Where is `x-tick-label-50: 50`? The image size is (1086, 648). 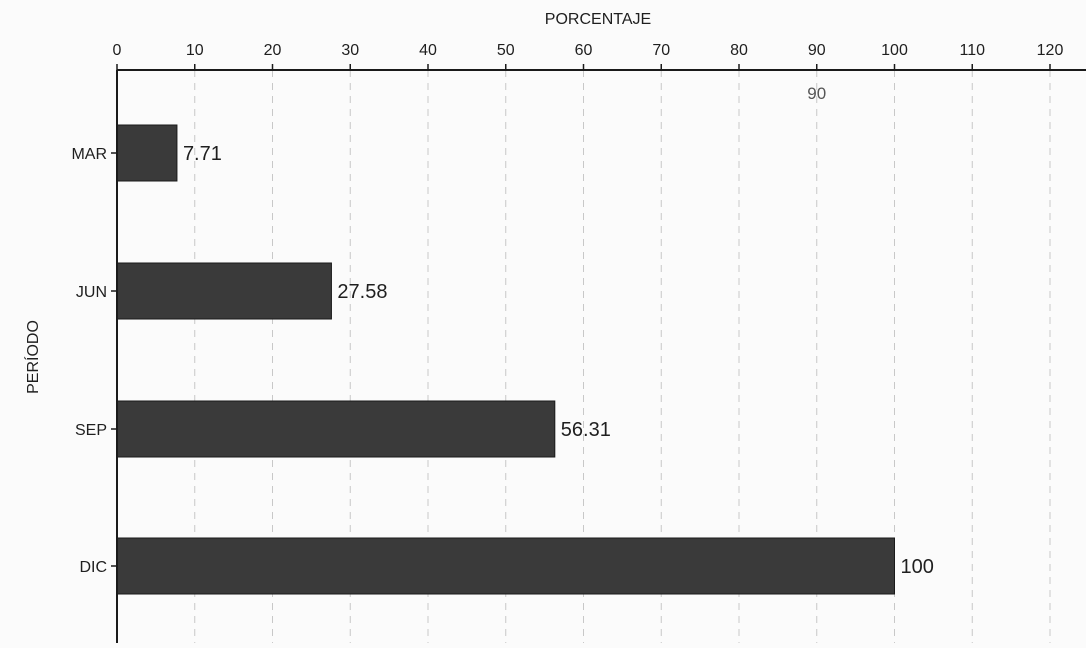 x-tick-label-50: 50 is located at coordinates (506, 50).